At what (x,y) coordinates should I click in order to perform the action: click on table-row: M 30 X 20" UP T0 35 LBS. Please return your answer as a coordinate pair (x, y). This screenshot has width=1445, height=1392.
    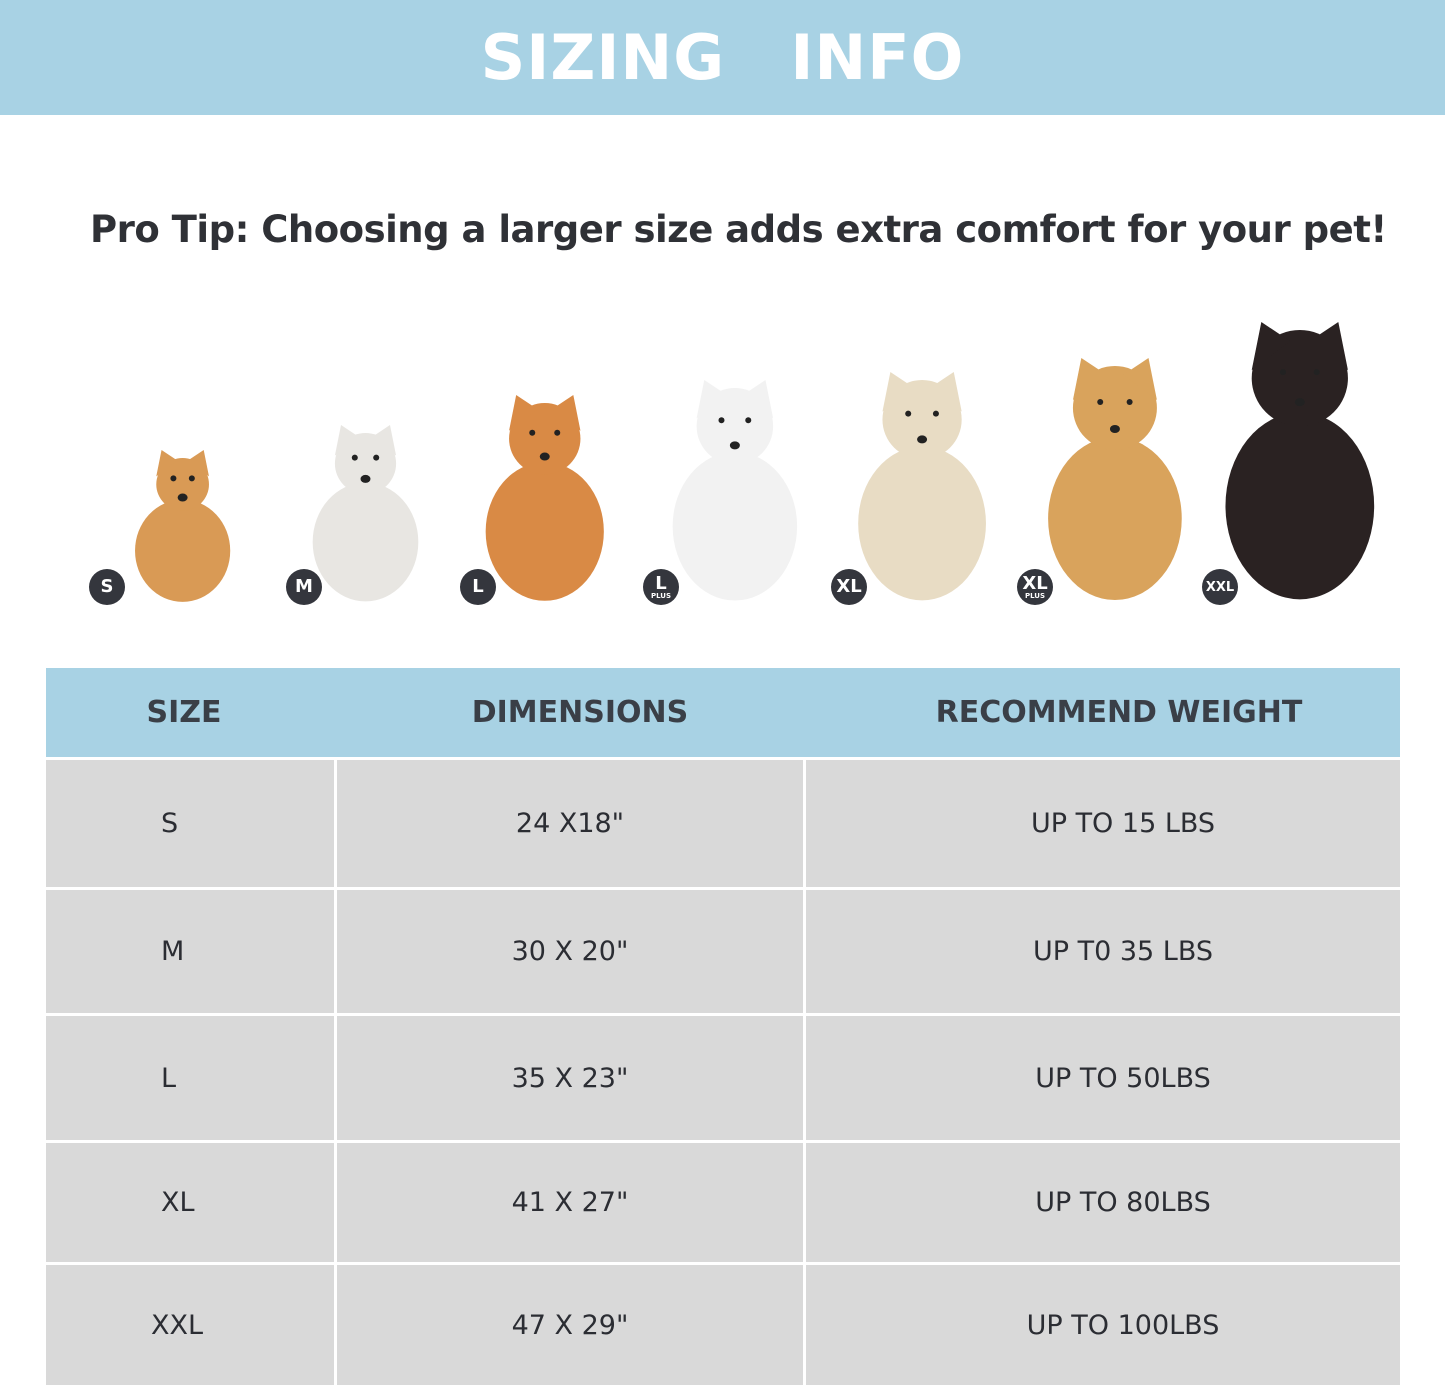
    Looking at the image, I should click on (723, 950).